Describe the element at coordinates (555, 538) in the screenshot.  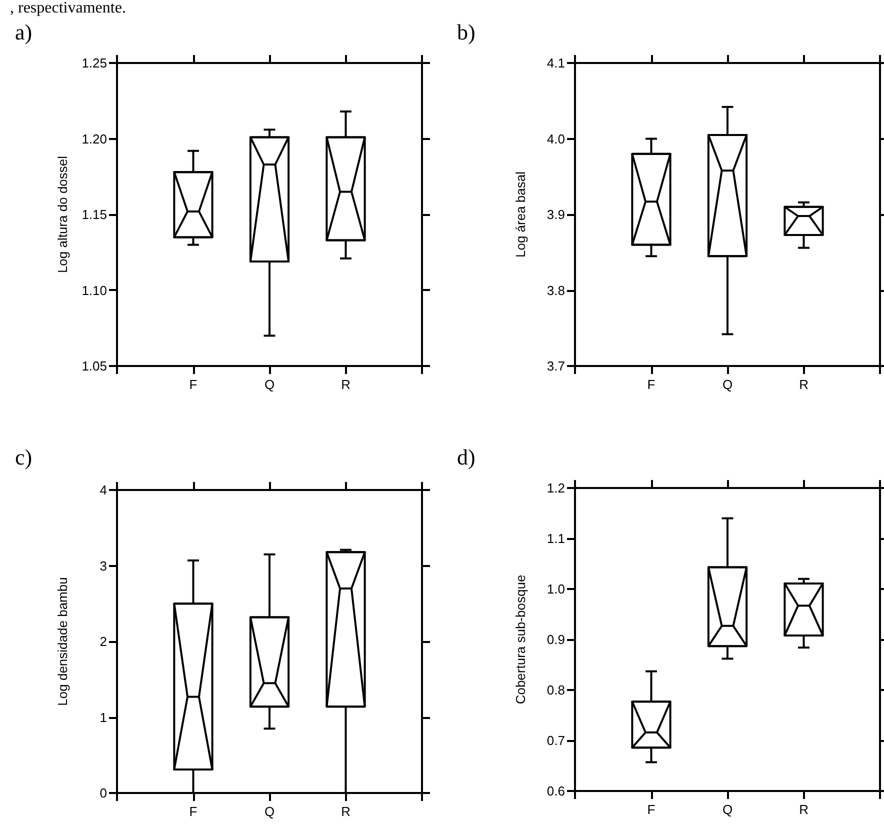
I see `y-tick-label: 1.1` at that location.